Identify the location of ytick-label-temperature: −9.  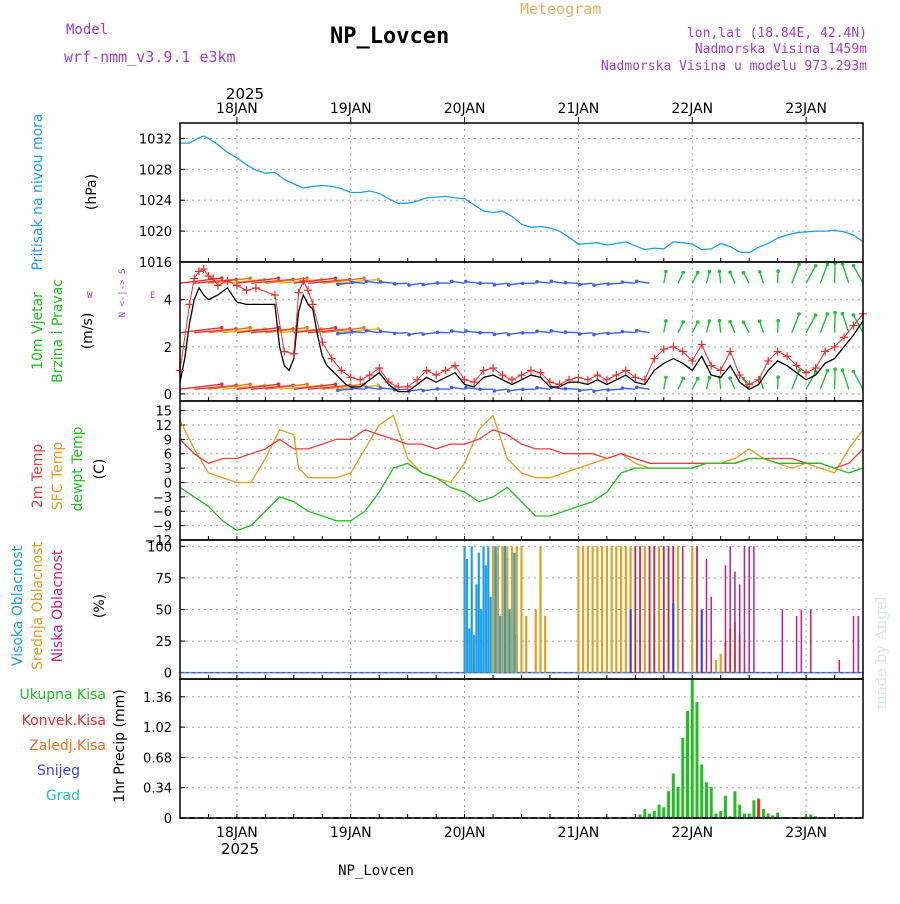
(162, 527).